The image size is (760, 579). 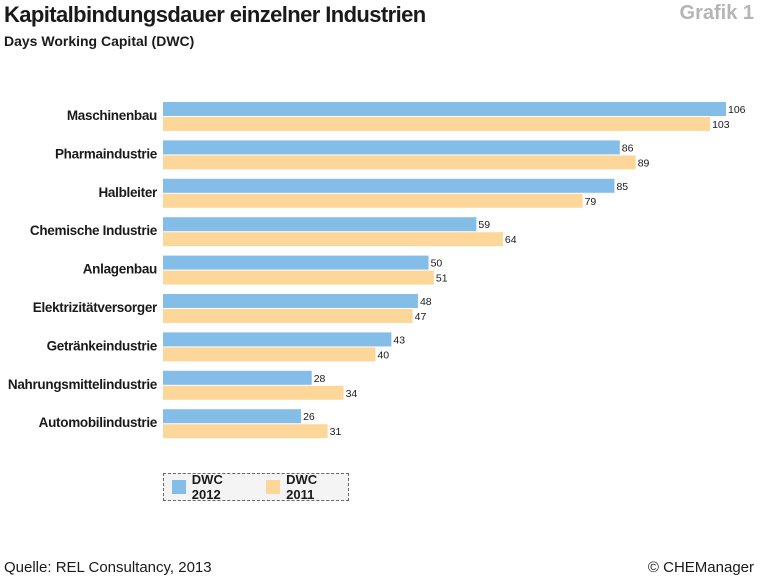 What do you see at coordinates (716, 13) in the screenshot?
I see `figure-label: Grafik 1` at bounding box center [716, 13].